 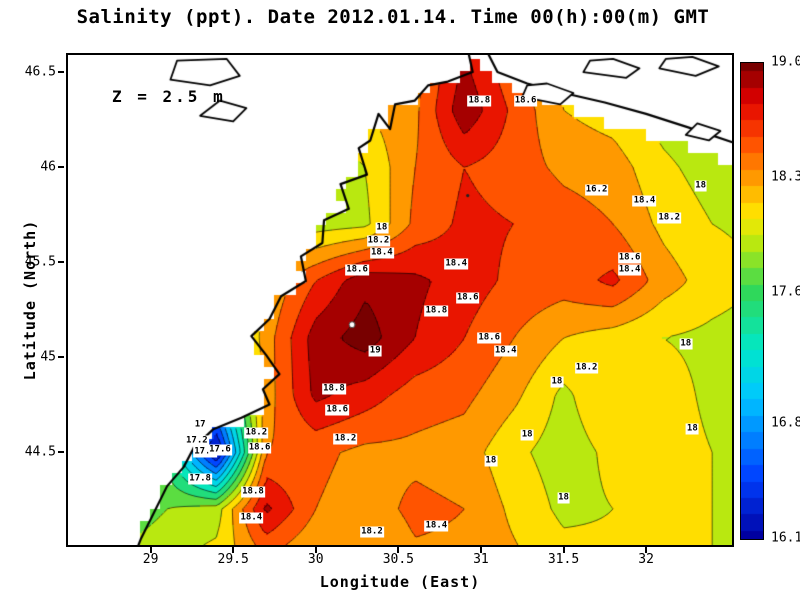 What do you see at coordinates (785, 423) in the screenshot?
I see `colorbar-tick-label: 16.8` at bounding box center [785, 423].